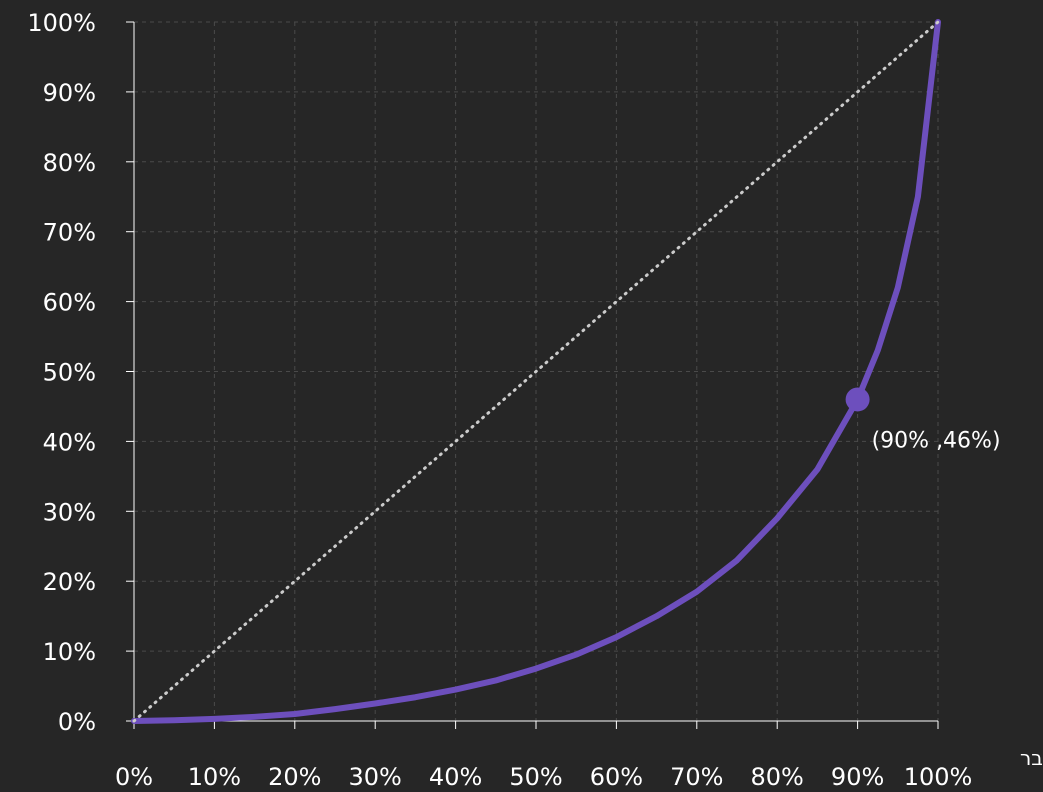 This screenshot has height=792, width=1043. I want to click on annotations: (90% ,46%), so click(923, 420).